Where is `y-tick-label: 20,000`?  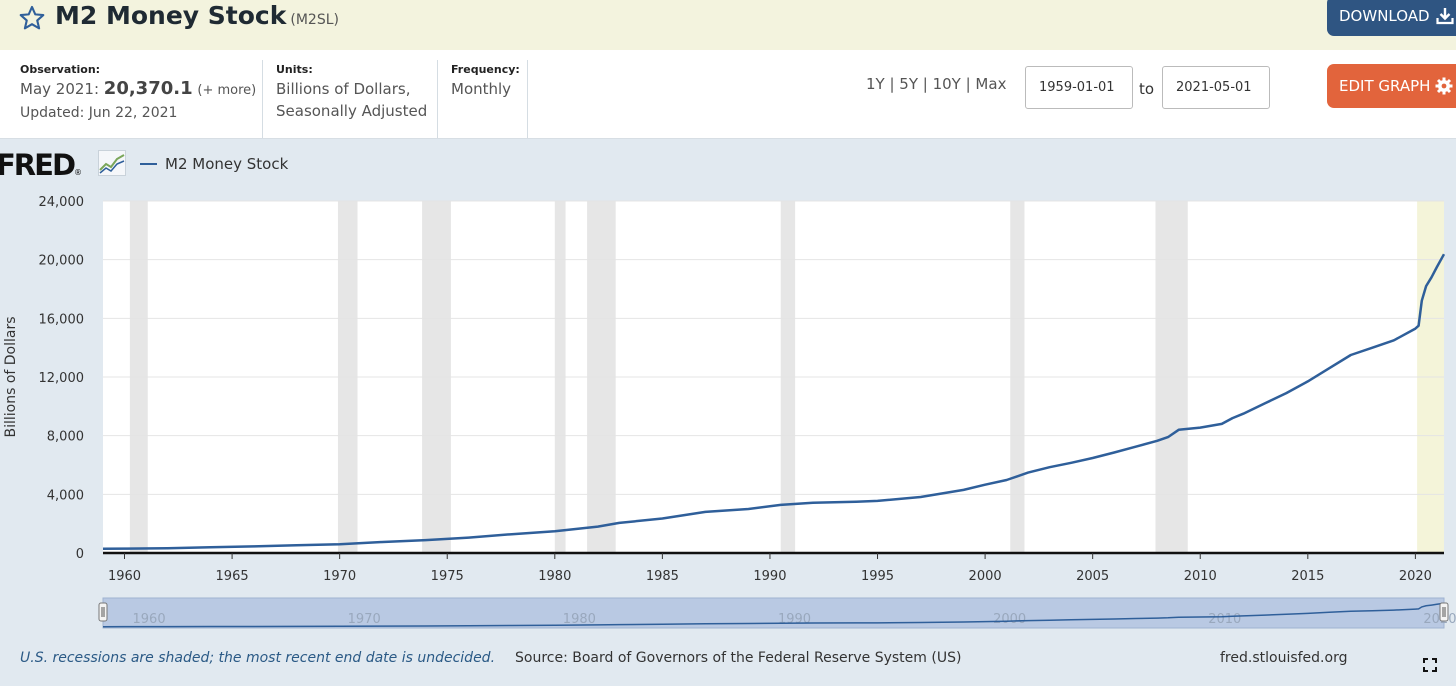 y-tick-label: 20,000 is located at coordinates (62, 261).